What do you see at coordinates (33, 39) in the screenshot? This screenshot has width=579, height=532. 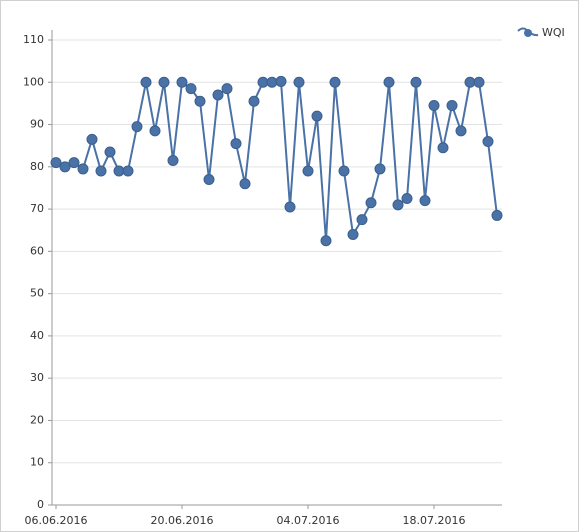 I see `y-tick-label: 110` at bounding box center [33, 39].